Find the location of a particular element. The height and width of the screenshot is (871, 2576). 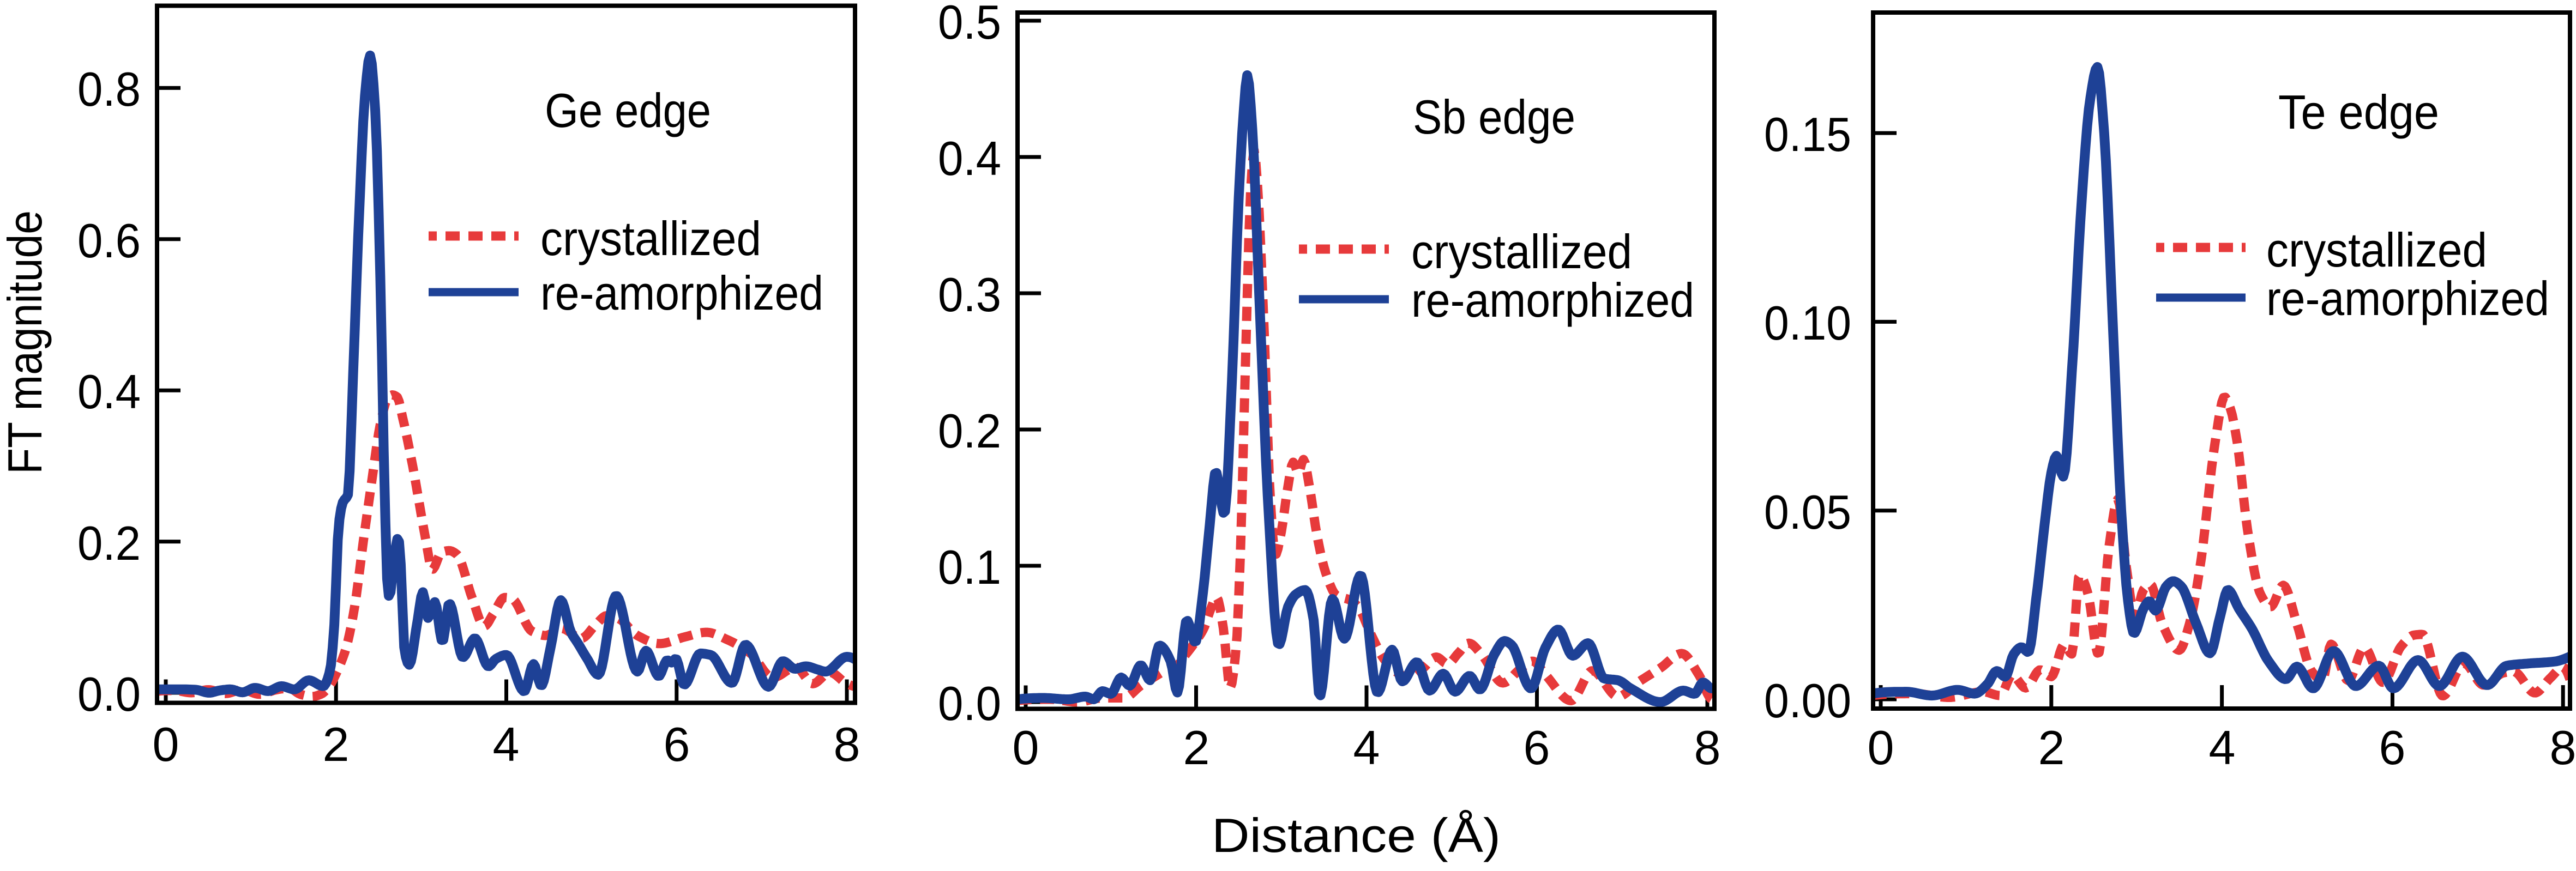

svg-text: Ge edge is located at coordinates (628, 110).